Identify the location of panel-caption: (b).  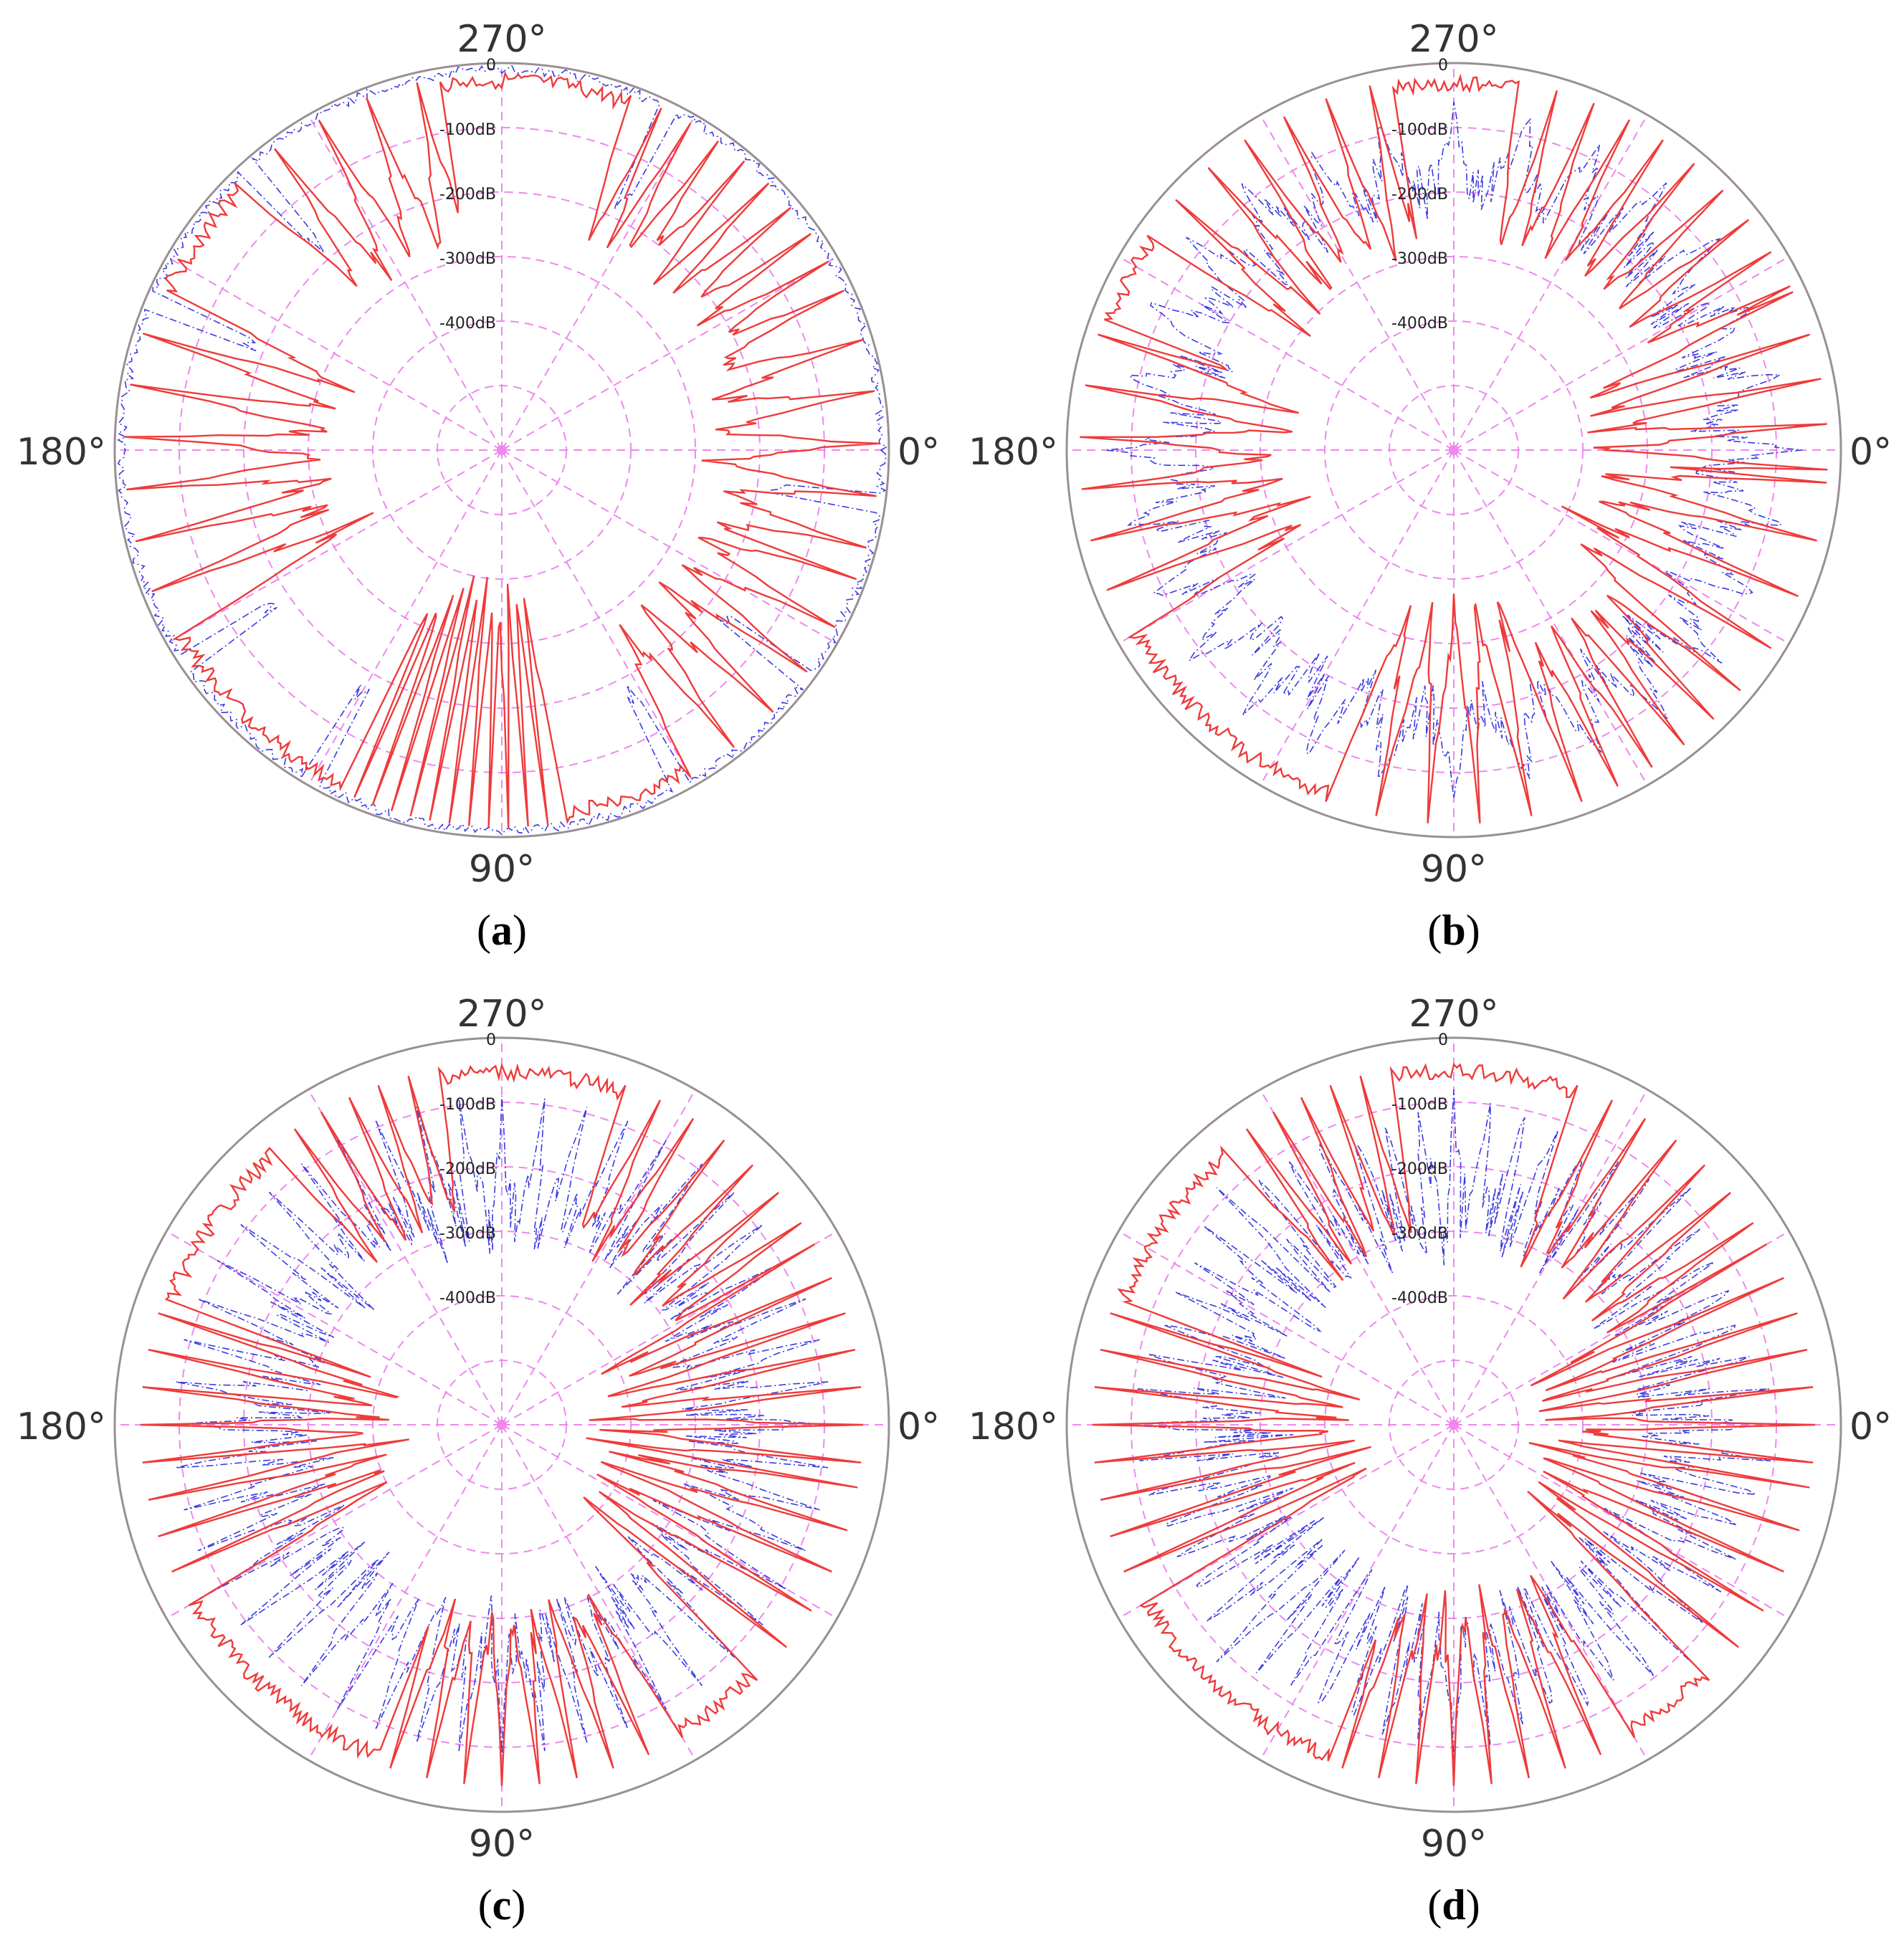
(1453, 930).